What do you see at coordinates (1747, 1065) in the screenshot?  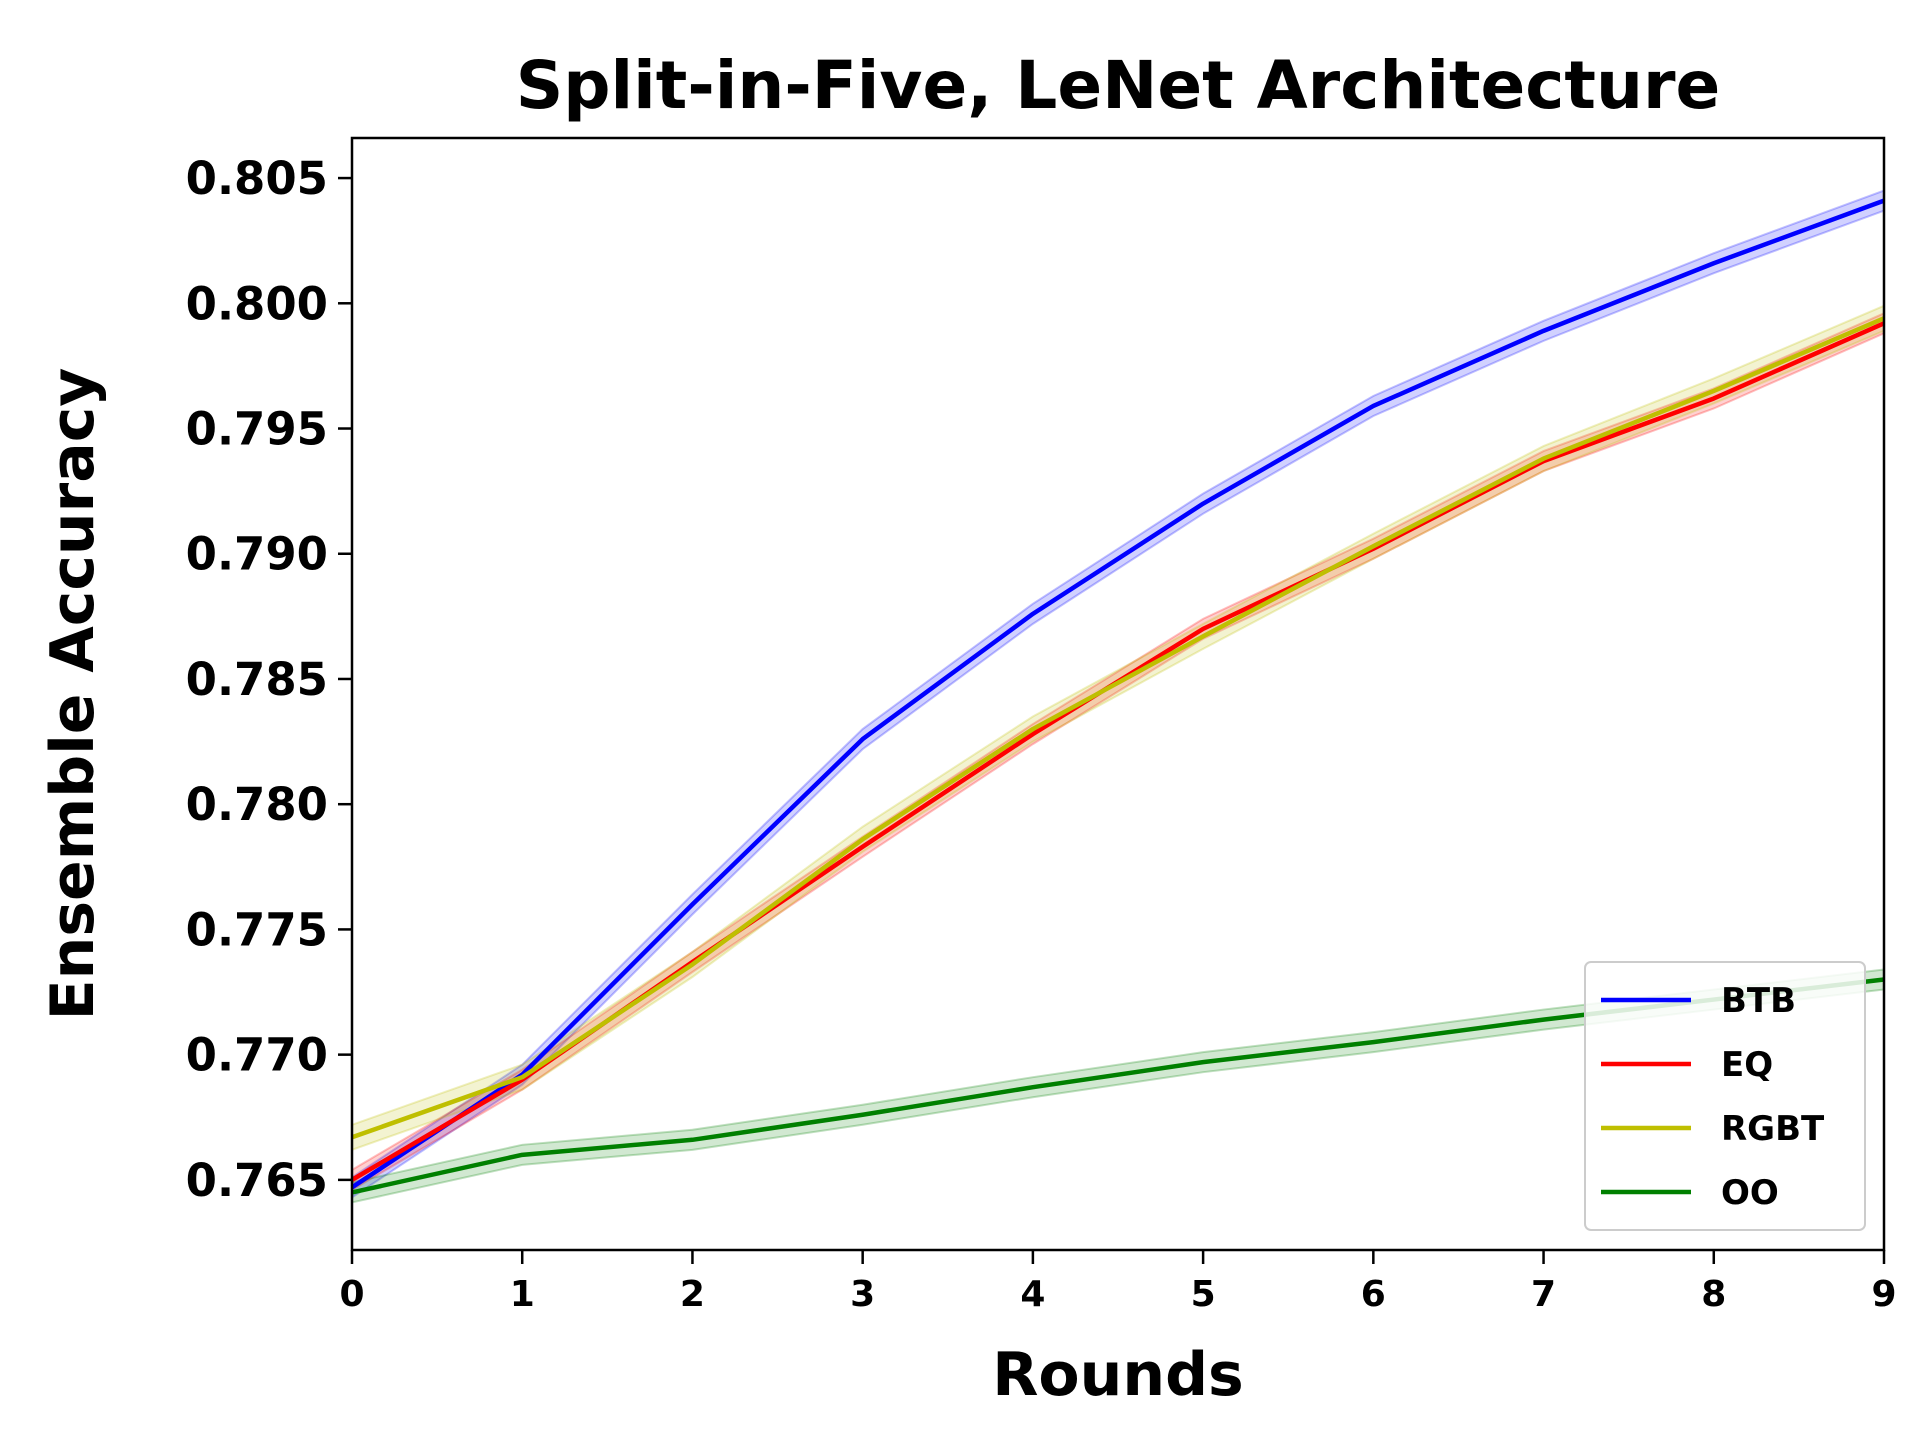 I see `legend-label-eq: EQ` at bounding box center [1747, 1065].